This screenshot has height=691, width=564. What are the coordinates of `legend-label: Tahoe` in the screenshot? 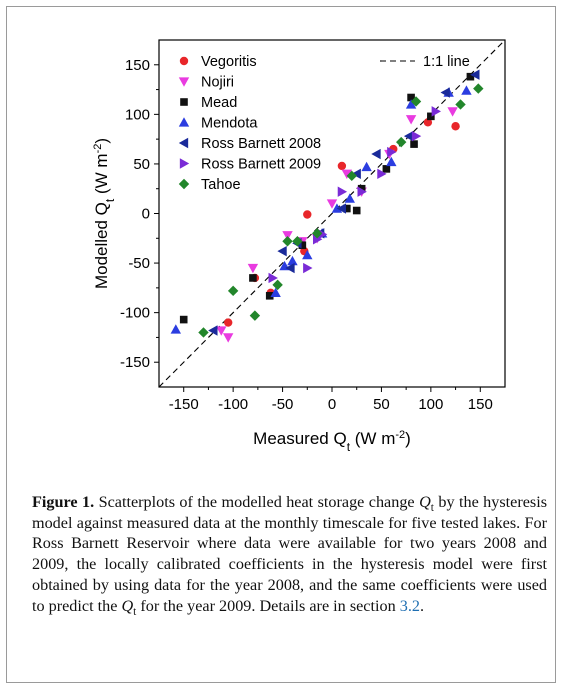 It's located at (221, 185).